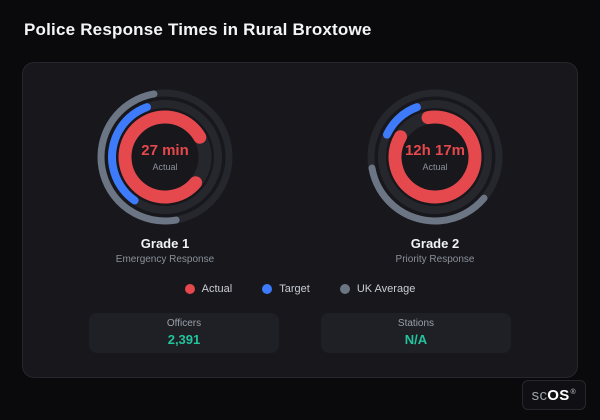 The image size is (600, 420). What do you see at coordinates (416, 339) in the screenshot?
I see `stat-value-stations: N/A` at bounding box center [416, 339].